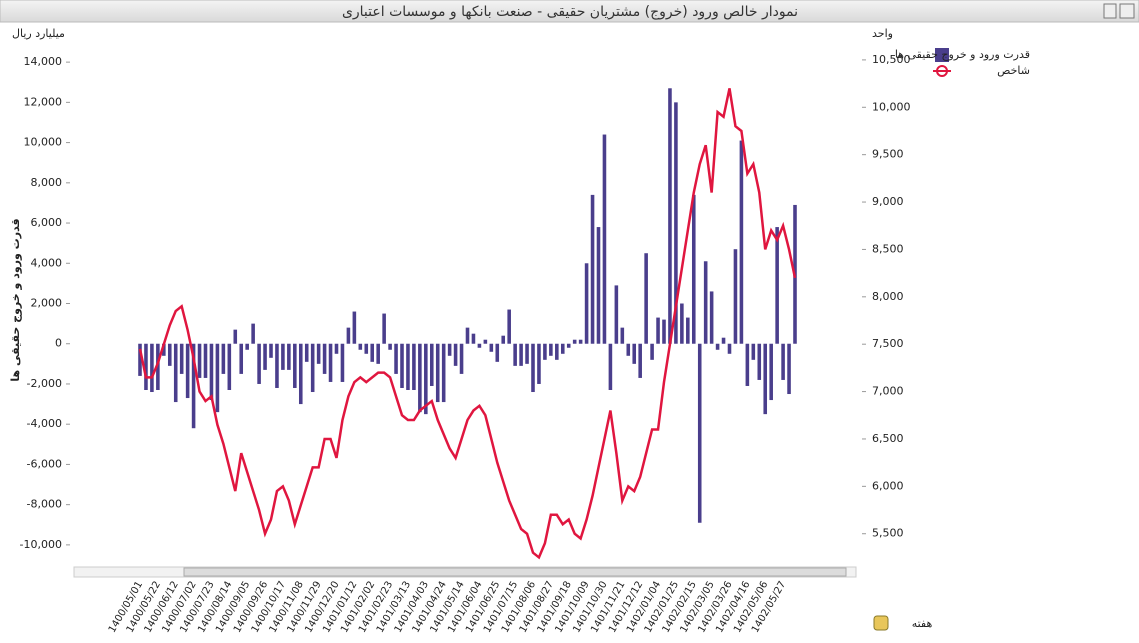  Describe the element at coordinates (515, 572) in the screenshot. I see `scroll-thumb` at that location.